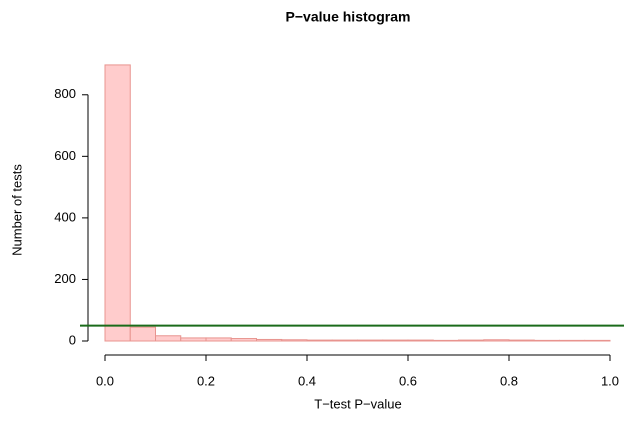  What do you see at coordinates (16, 210) in the screenshot?
I see `y-axis-label: Number of tests` at bounding box center [16, 210].